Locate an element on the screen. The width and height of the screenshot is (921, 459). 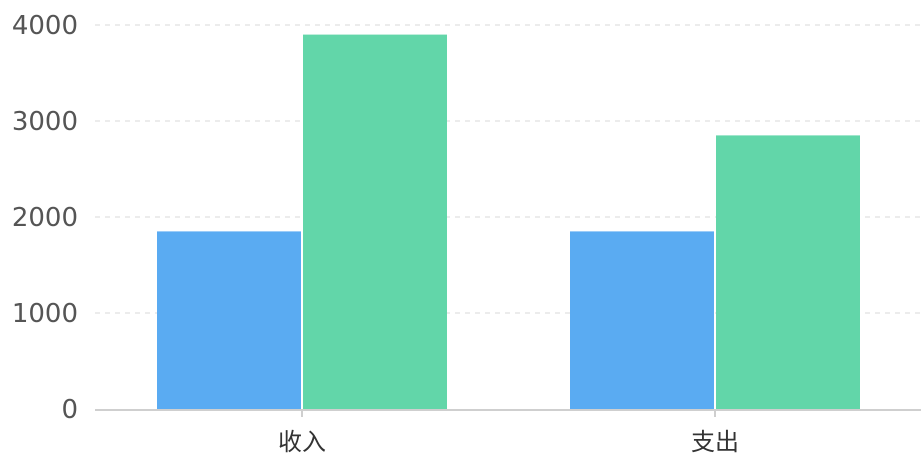
x-category-label-2: 支出 is located at coordinates (715, 442).